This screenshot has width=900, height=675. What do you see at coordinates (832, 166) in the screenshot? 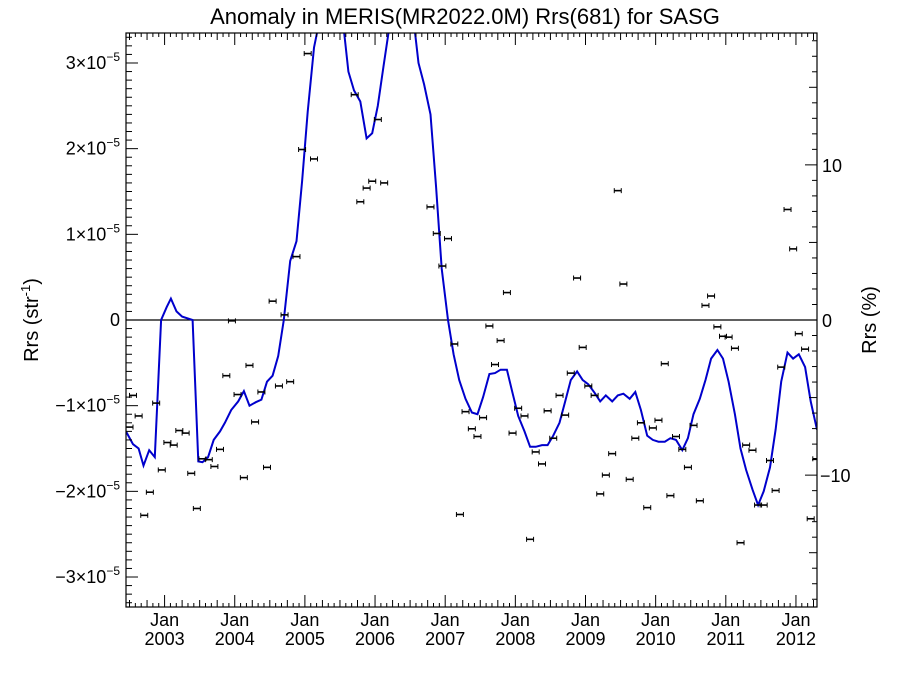
I see `y-right-tick-label: 10` at bounding box center [832, 166].